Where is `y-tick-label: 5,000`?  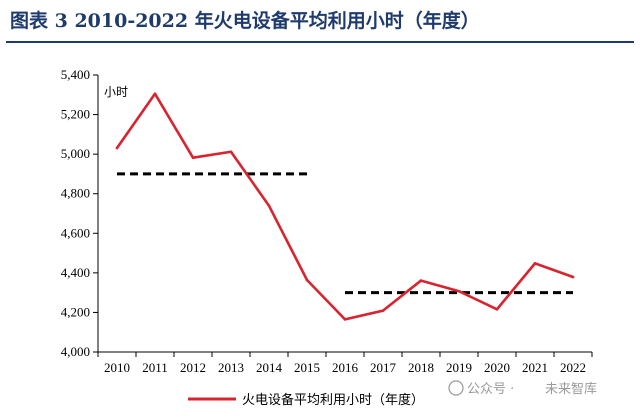
y-tick-label: 5,000 is located at coordinates (75, 153).